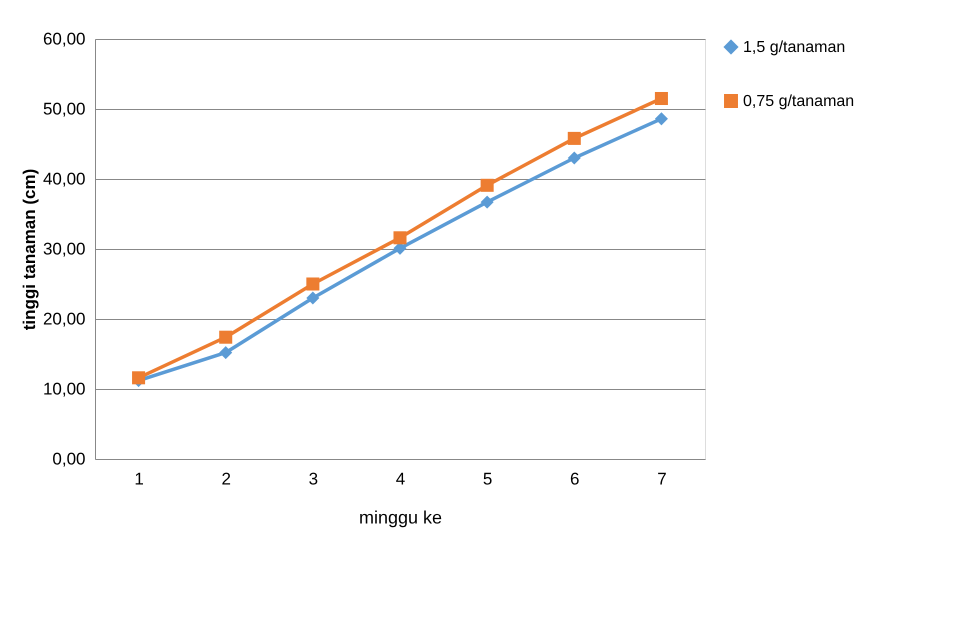  What do you see at coordinates (64, 39) in the screenshot?
I see `y-tick-label: 60,00` at bounding box center [64, 39].